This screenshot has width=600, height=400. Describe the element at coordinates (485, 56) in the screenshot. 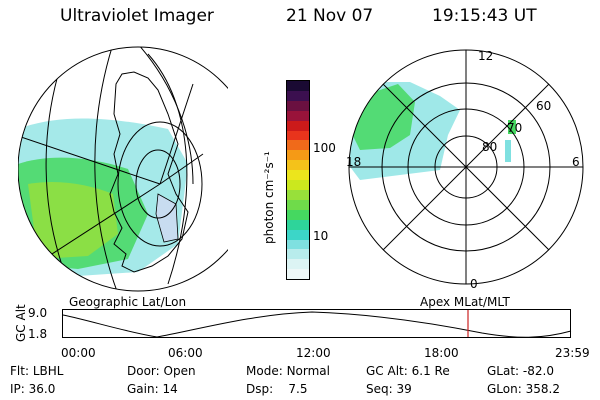

I see `mlt-label-12: 12` at that location.